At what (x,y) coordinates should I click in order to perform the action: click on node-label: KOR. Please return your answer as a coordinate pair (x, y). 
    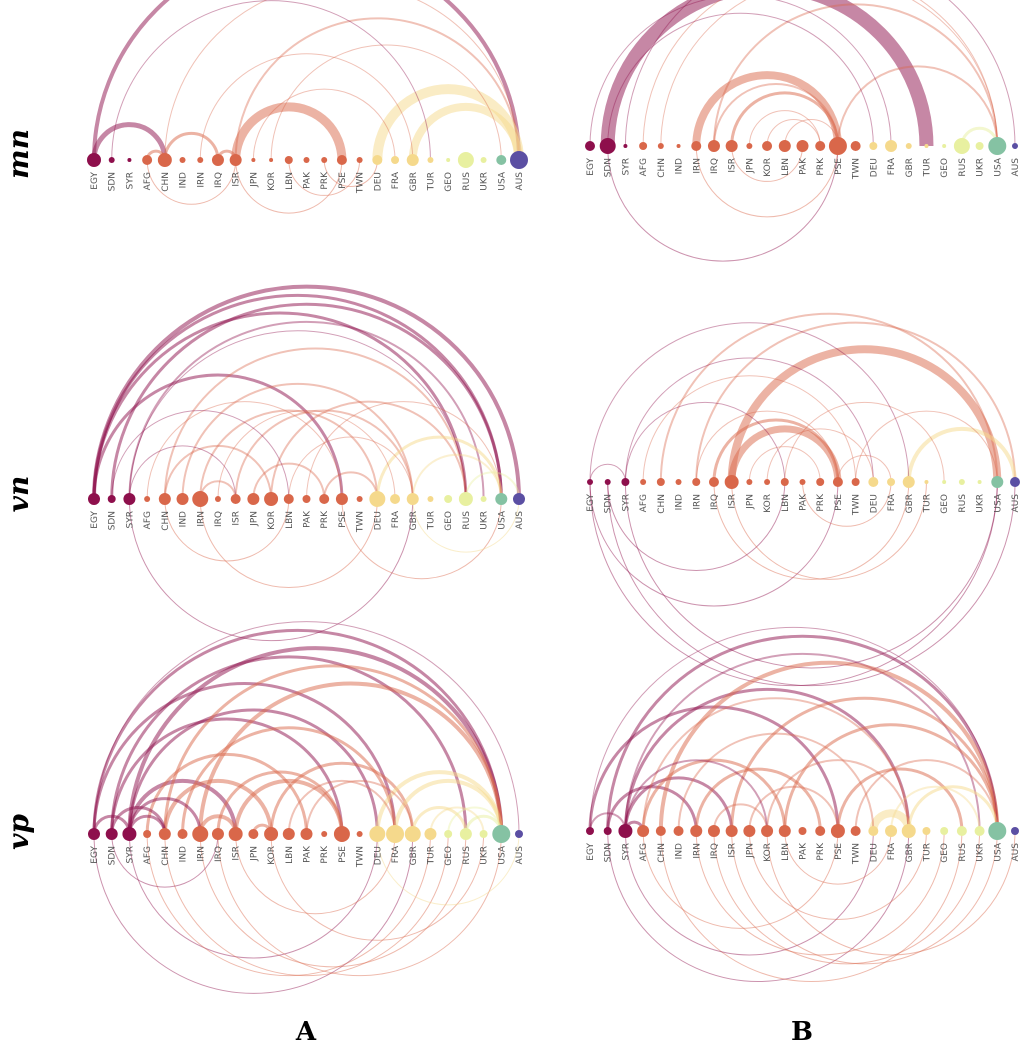
    Looking at the image, I should click on (272, 855).